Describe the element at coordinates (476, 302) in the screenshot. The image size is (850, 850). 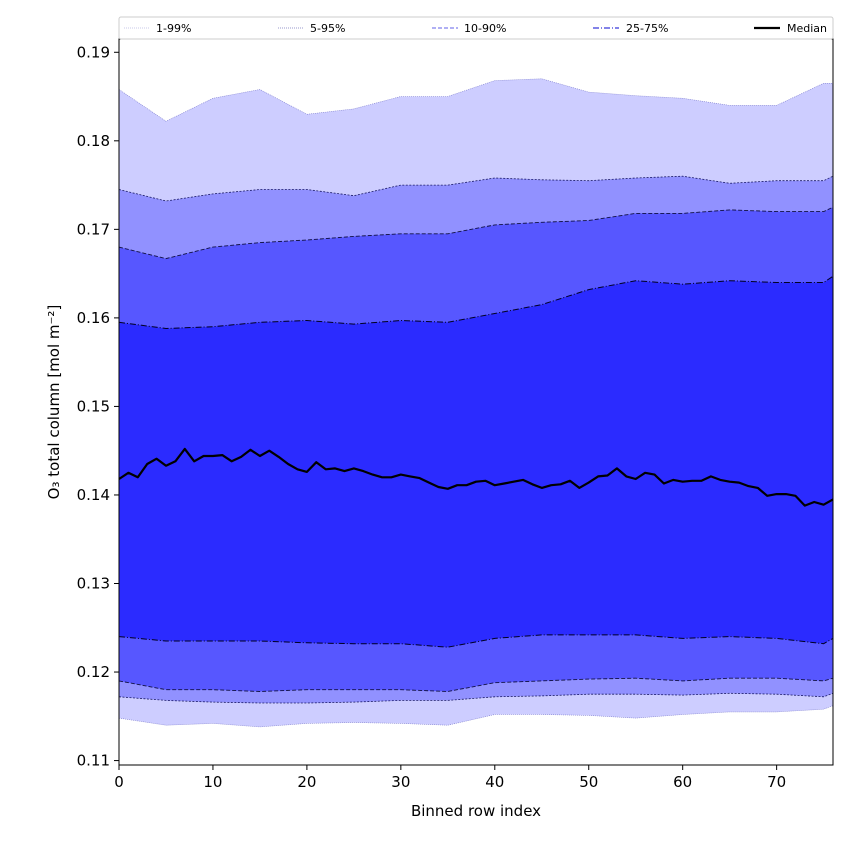
I see `band-25-75%-upper-edge` at that location.